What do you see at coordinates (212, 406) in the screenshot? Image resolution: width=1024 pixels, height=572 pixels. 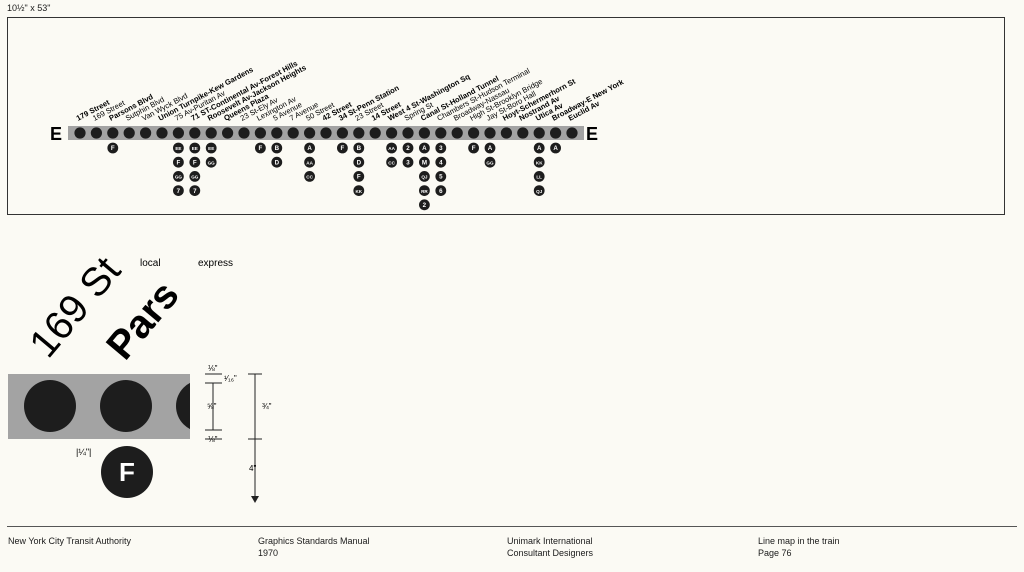 I see `dim-five-eighths: ⅝"` at bounding box center [212, 406].